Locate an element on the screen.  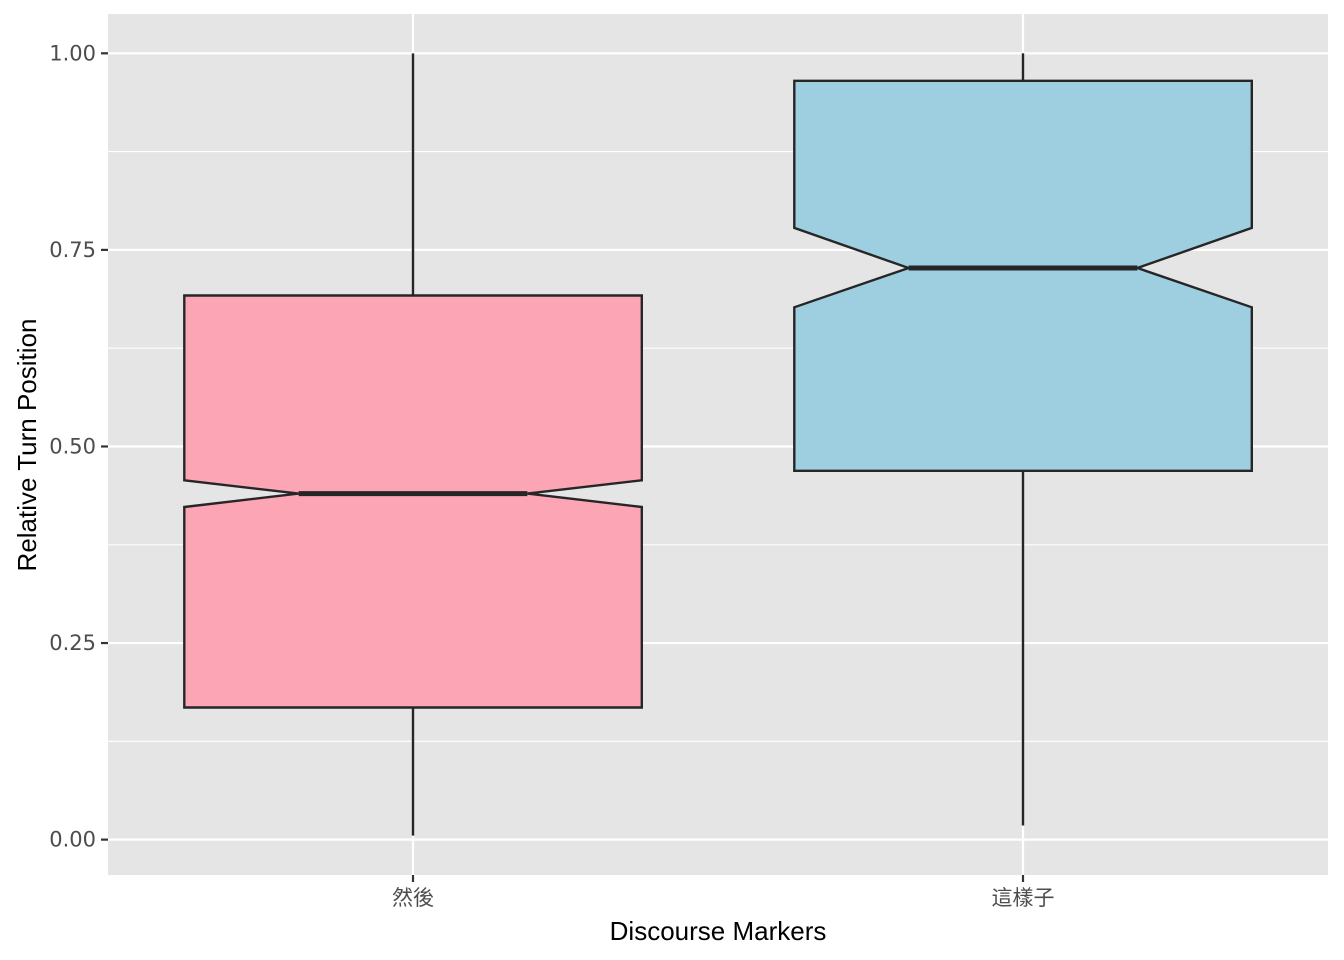
x-tick-label: 然後 is located at coordinates (413, 898).